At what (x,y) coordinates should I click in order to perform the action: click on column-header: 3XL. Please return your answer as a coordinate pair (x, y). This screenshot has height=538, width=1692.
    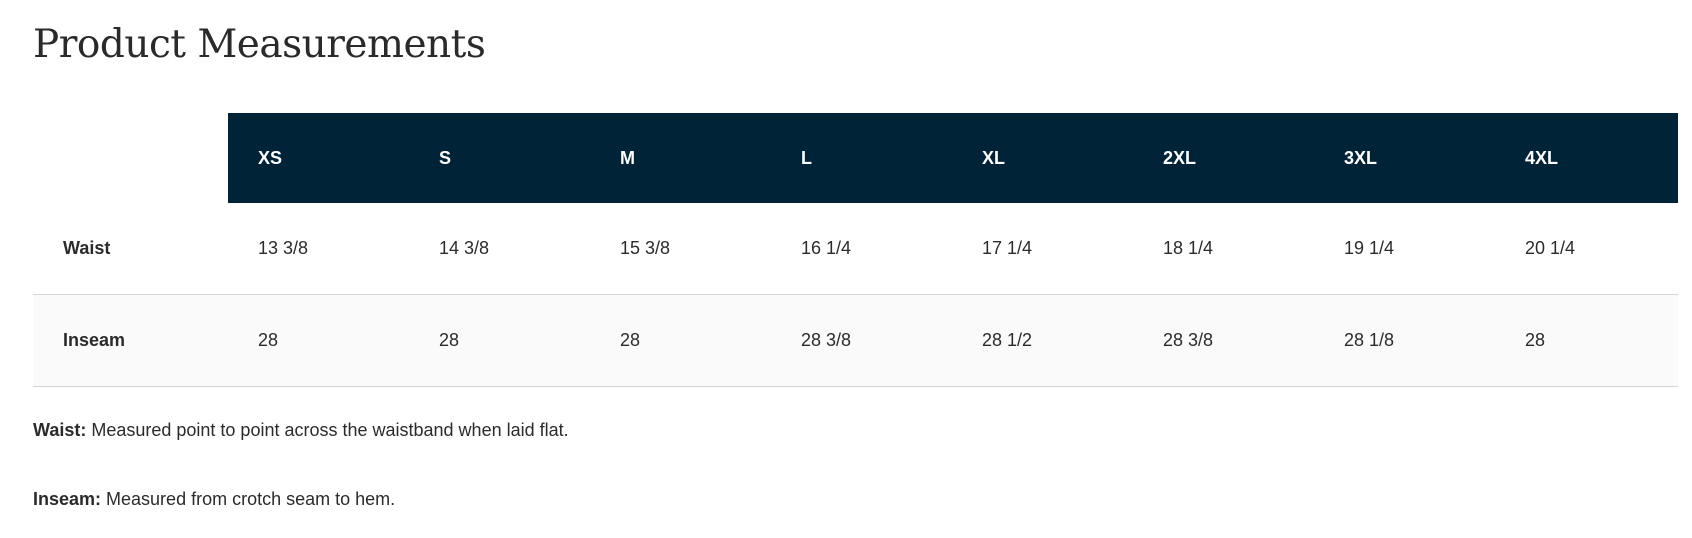
    Looking at the image, I should click on (1361, 157).